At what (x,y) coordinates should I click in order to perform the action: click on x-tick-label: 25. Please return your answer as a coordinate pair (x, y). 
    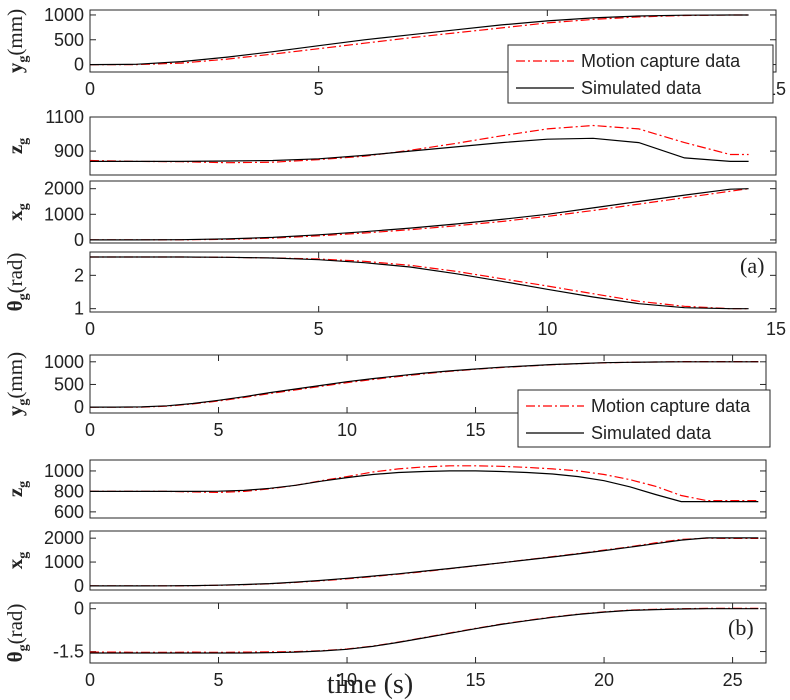
    Looking at the image, I should click on (733, 680).